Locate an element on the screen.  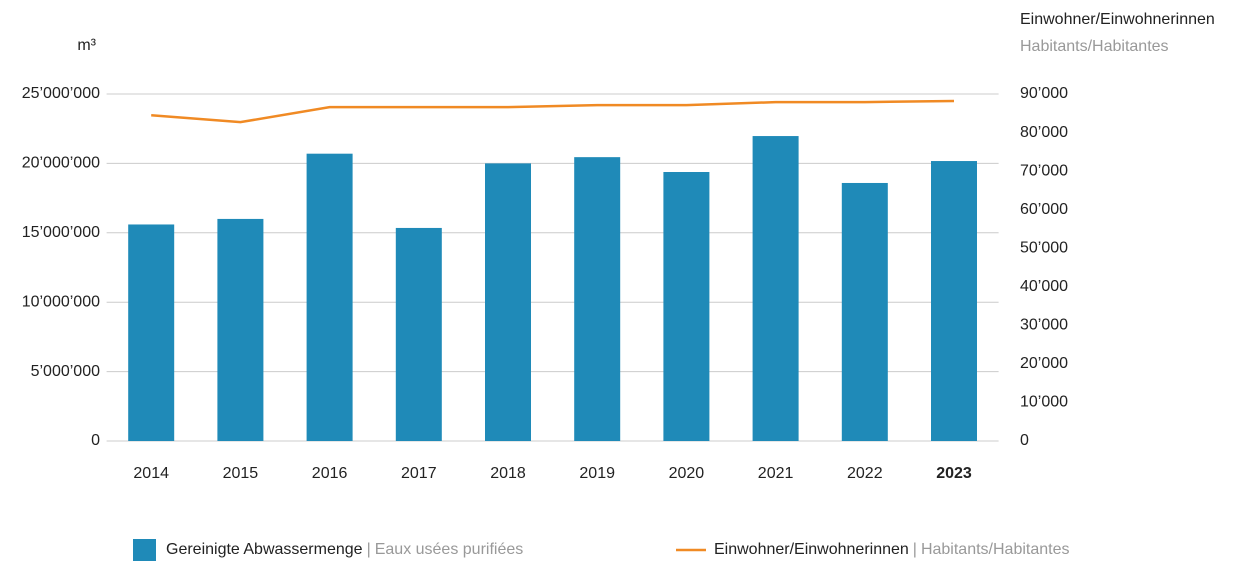
legend-name-fr: Habitants/Habitantes is located at coordinates (995, 549).